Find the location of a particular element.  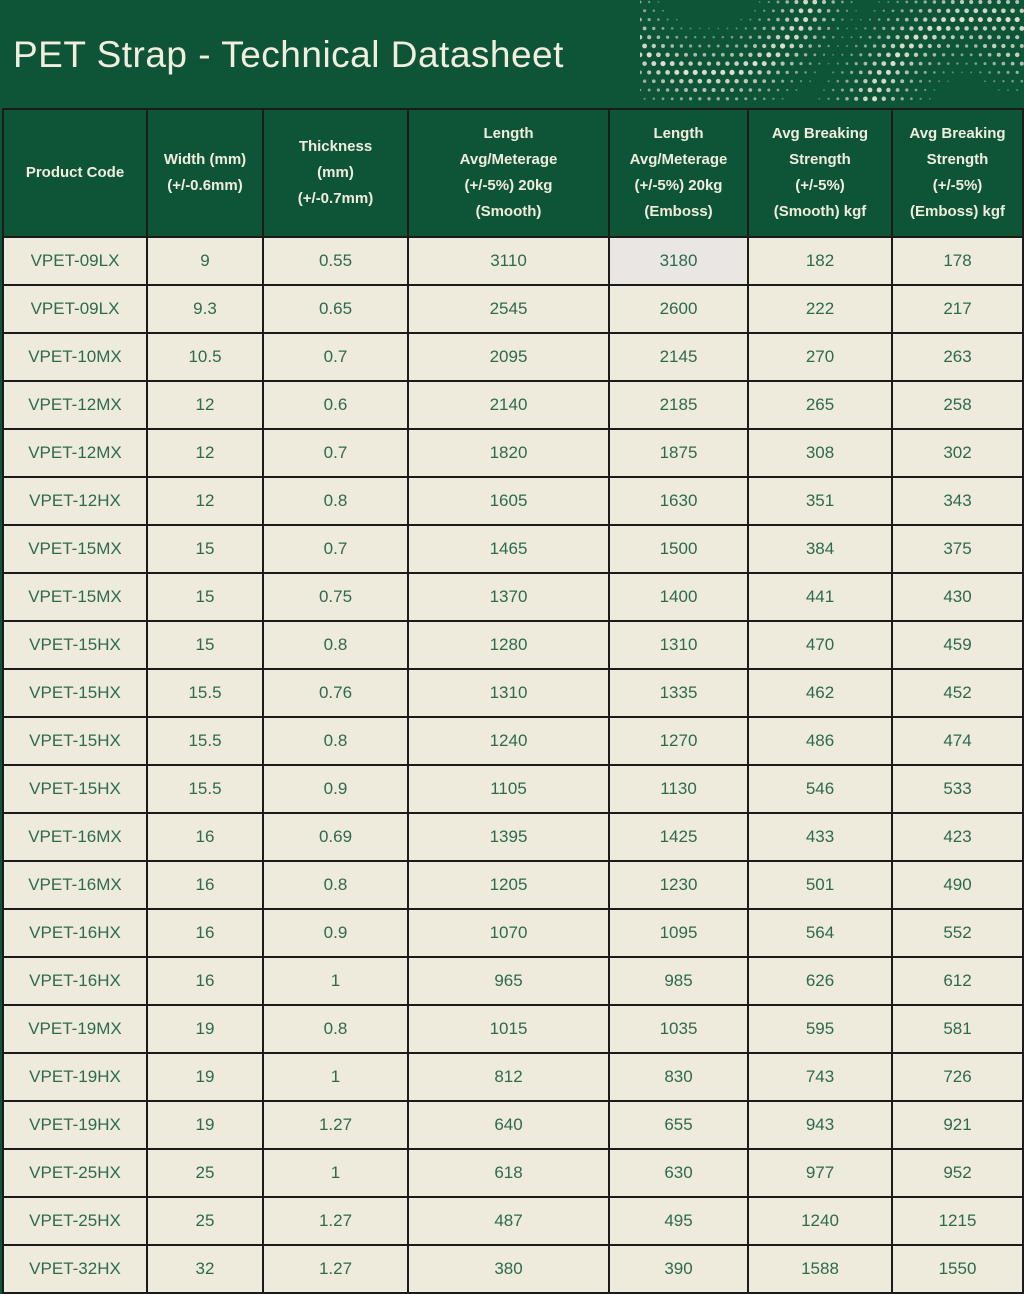

value-cell: 1588 is located at coordinates (820, 1269).